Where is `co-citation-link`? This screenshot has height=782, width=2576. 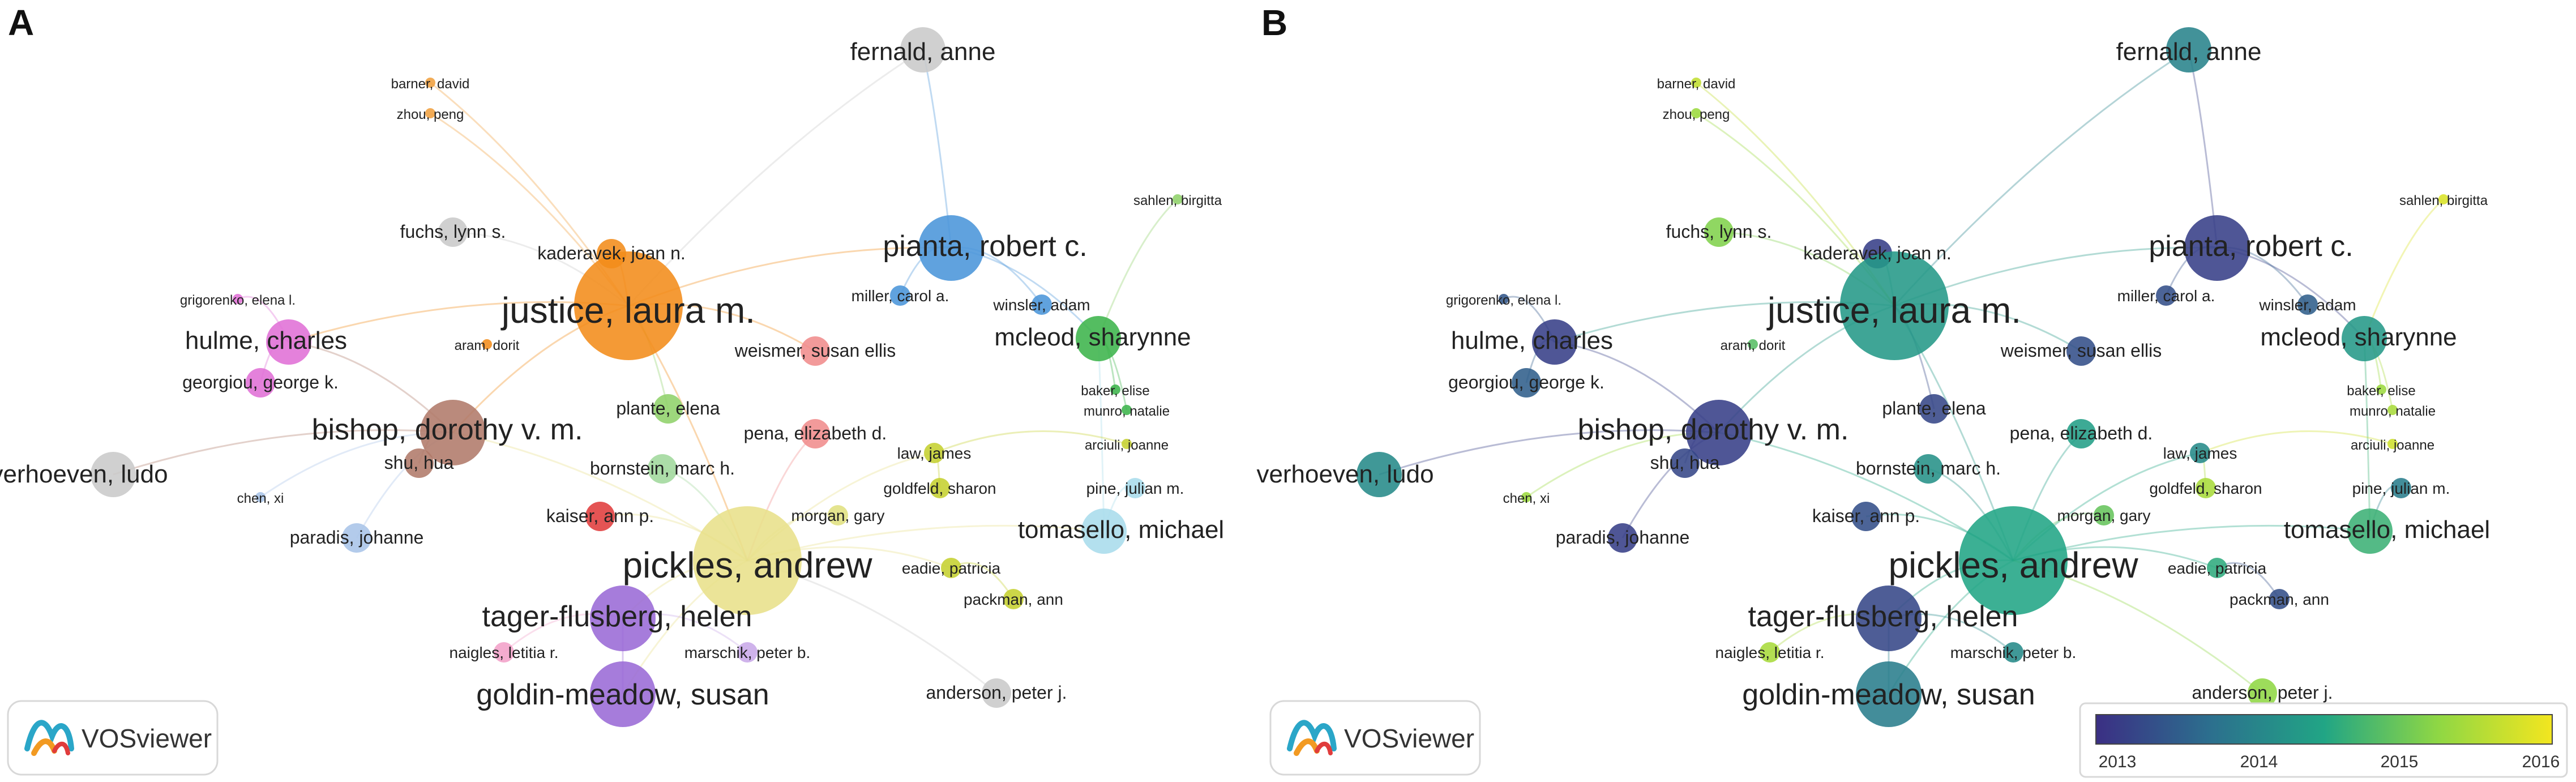
co-citation-link is located at coordinates (1549, 452).